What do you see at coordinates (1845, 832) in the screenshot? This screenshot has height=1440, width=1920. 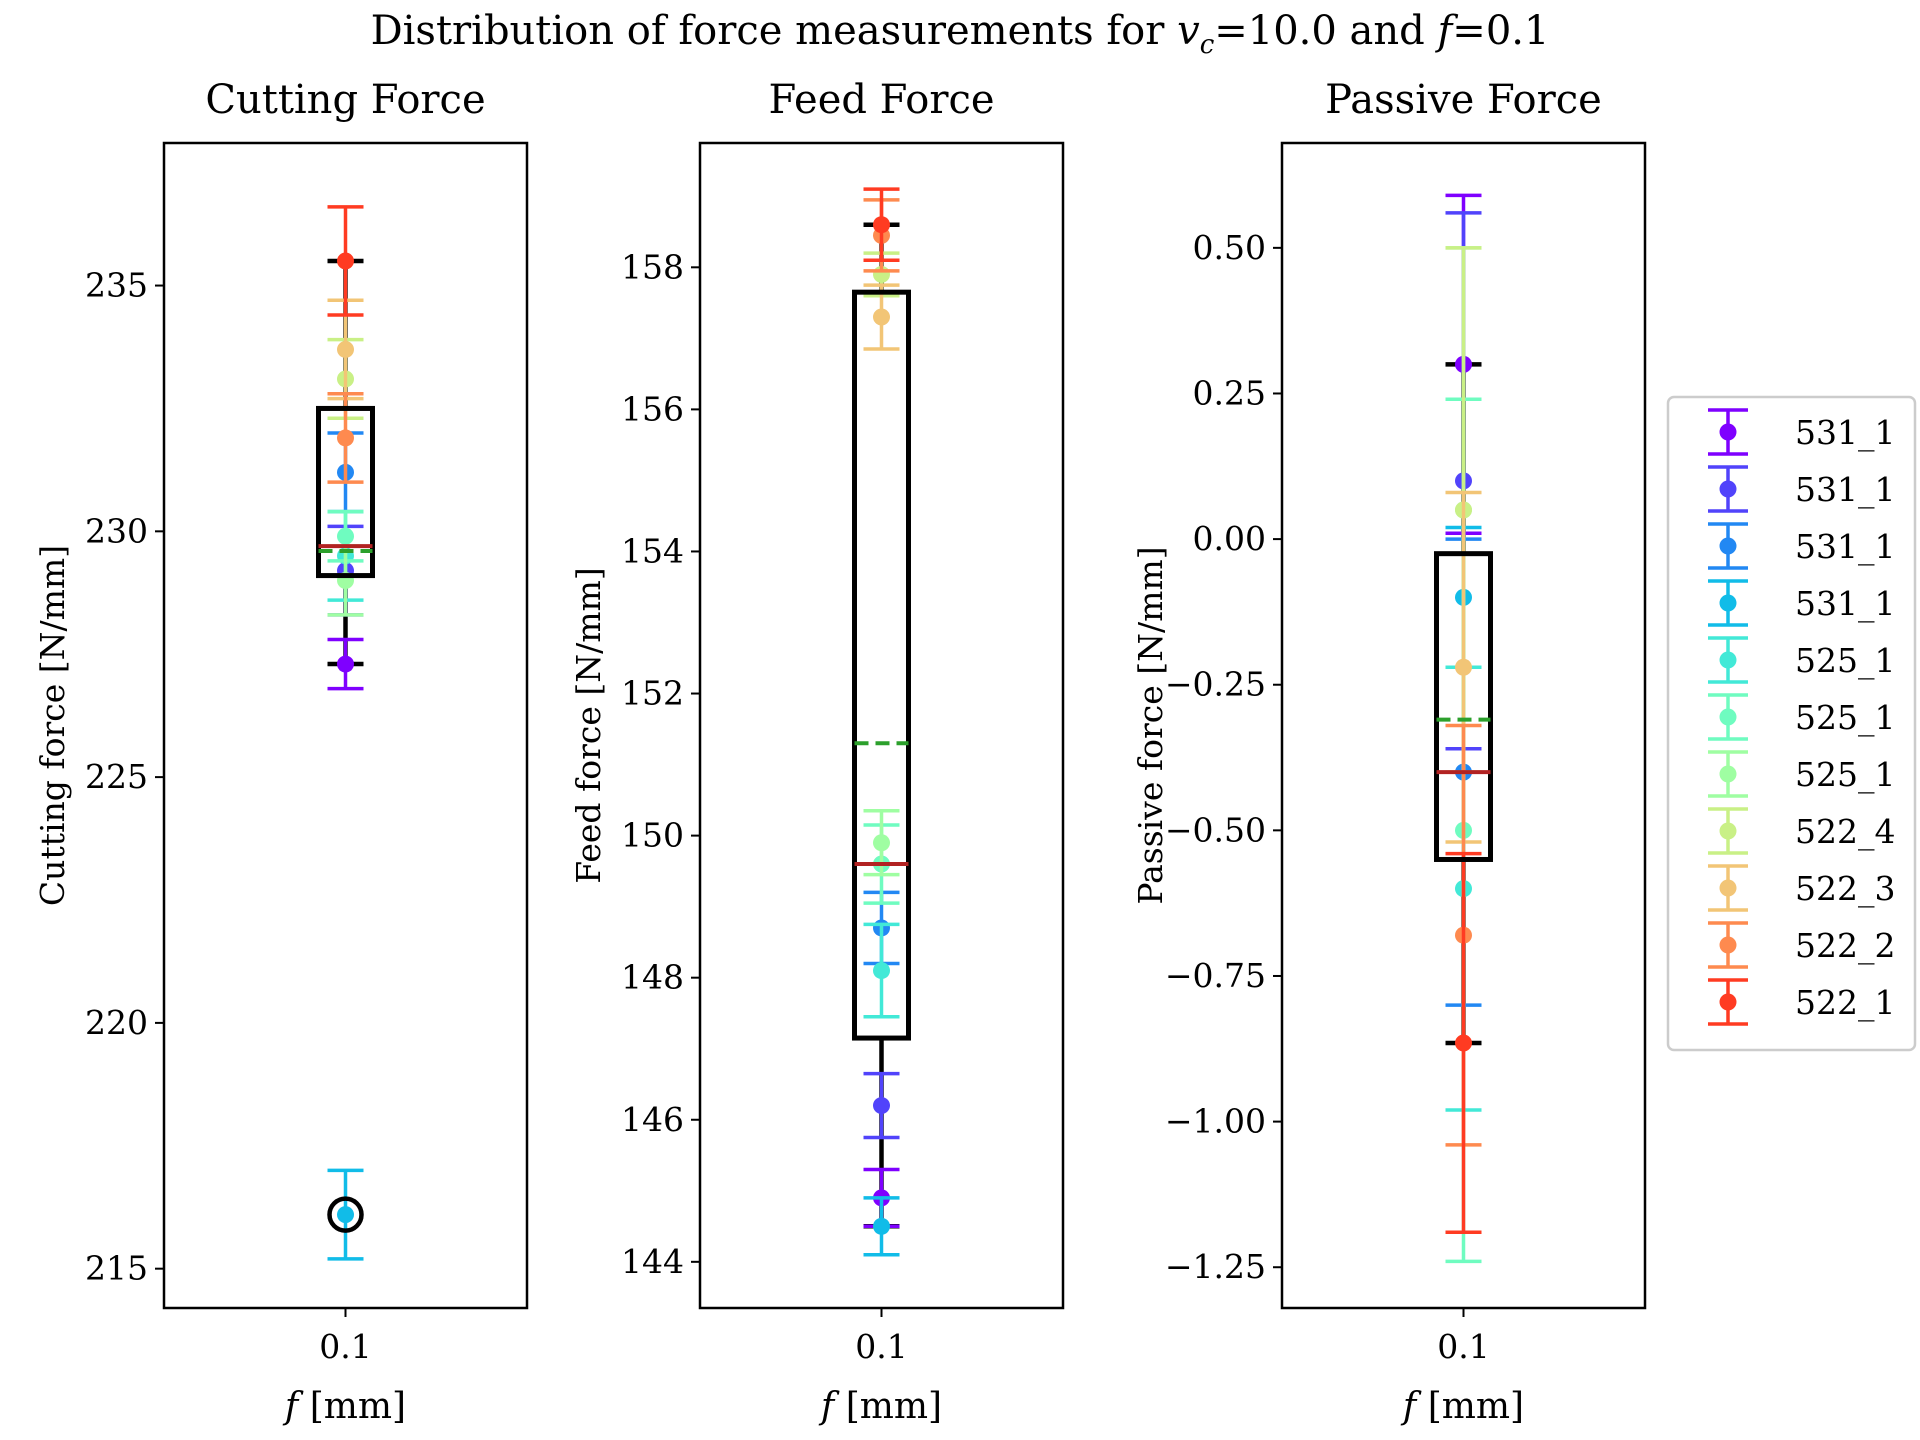 I see `legend-label: 522_4` at bounding box center [1845, 832].